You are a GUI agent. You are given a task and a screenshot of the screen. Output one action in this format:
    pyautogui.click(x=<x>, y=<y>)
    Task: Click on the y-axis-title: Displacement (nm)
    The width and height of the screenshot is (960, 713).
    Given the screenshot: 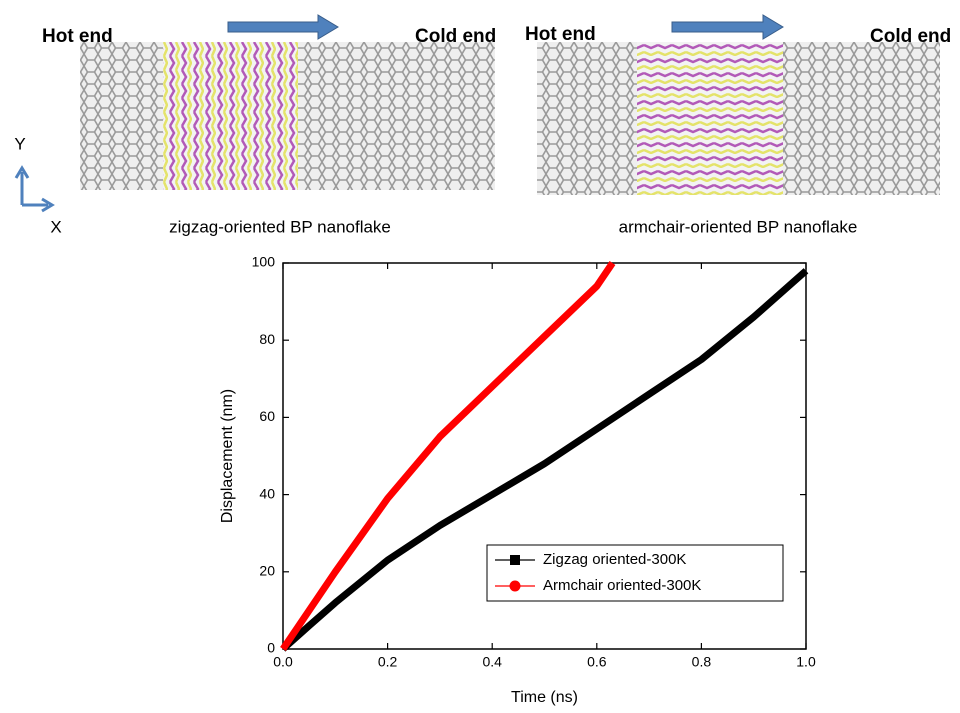 What is the action you would take?
    pyautogui.click(x=227, y=456)
    